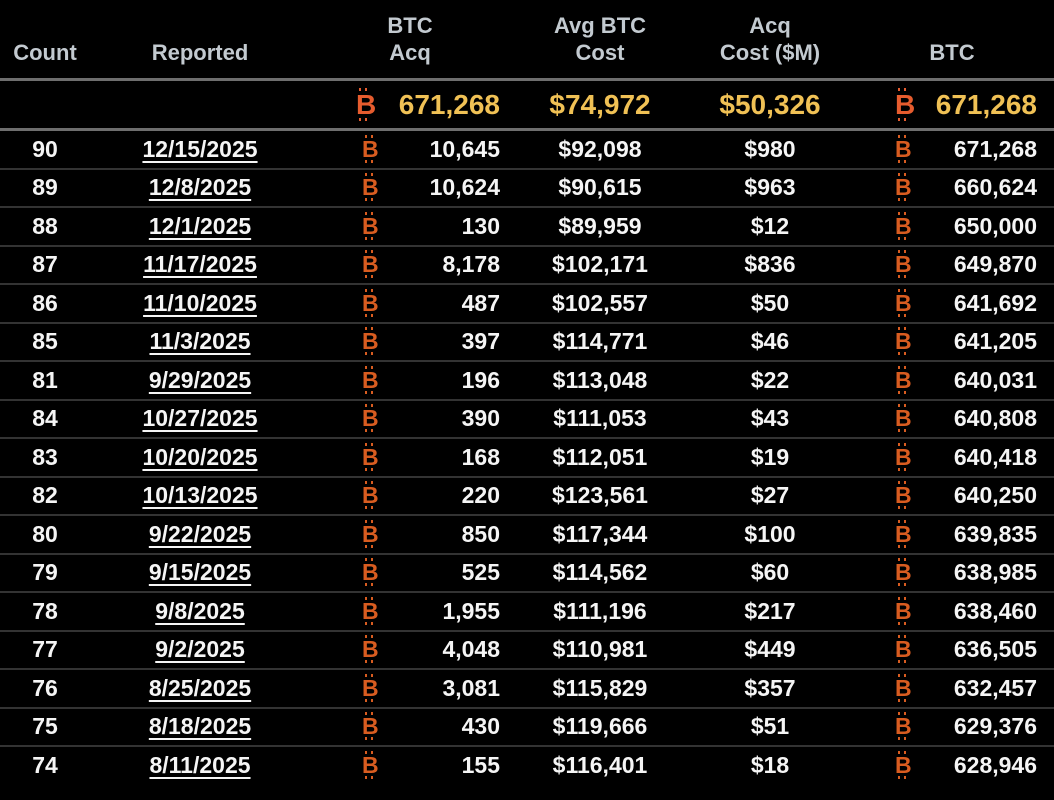  I want to click on reported-date-link: 8/25/2025, so click(200, 687).